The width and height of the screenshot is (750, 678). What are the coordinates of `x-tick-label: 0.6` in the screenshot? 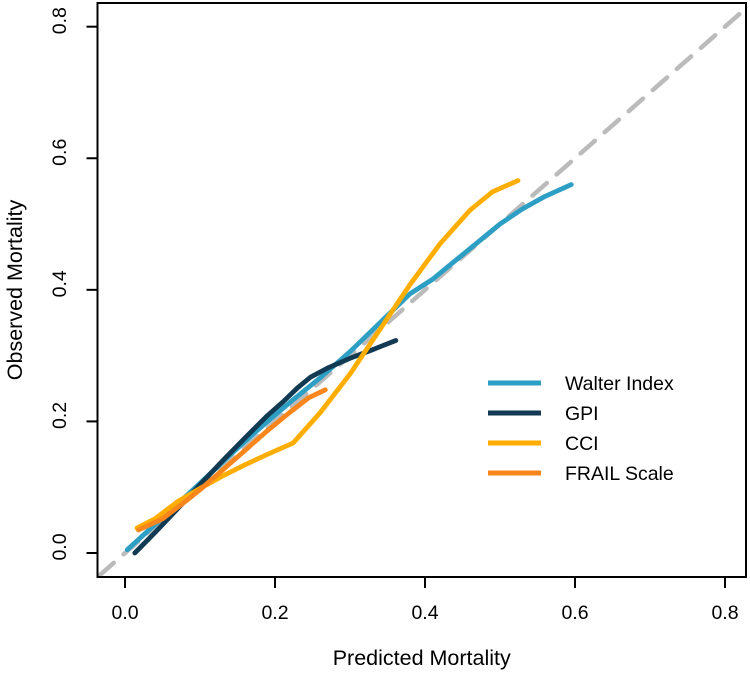 It's located at (574, 613).